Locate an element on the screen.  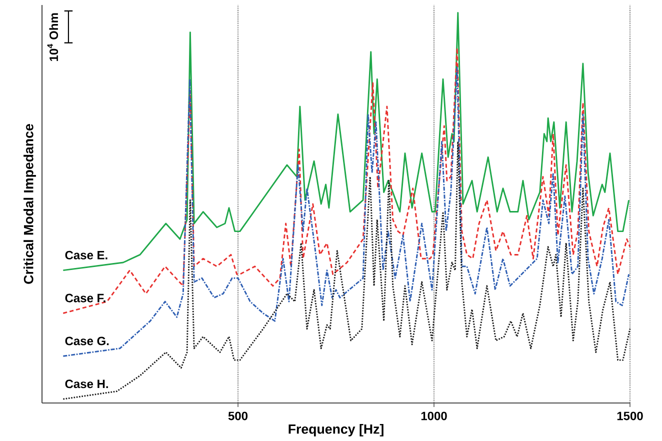
series-label: Case G. is located at coordinates (87, 341).